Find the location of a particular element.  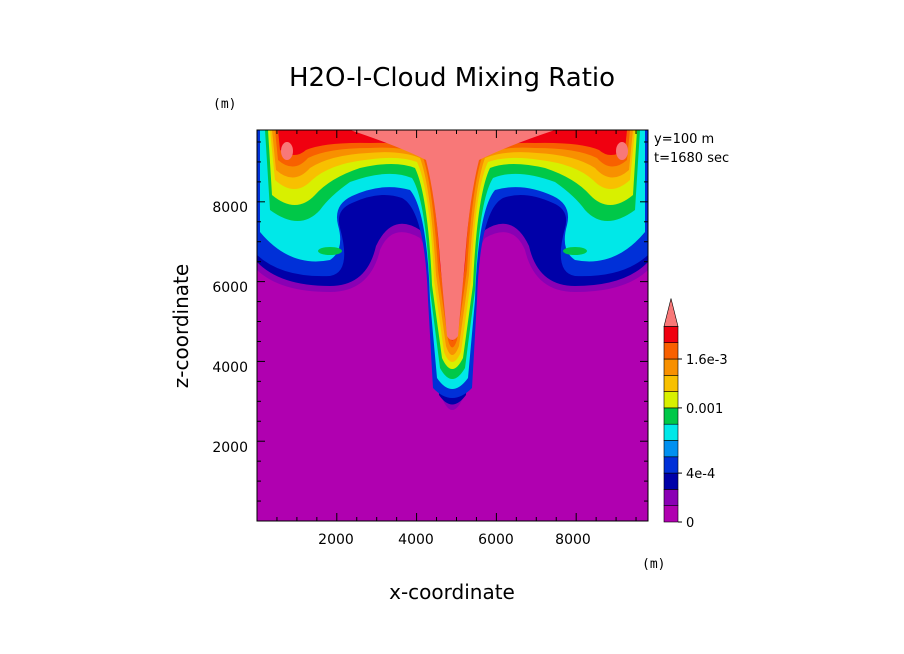

annotation-time: t=1680 sec is located at coordinates (691, 158).